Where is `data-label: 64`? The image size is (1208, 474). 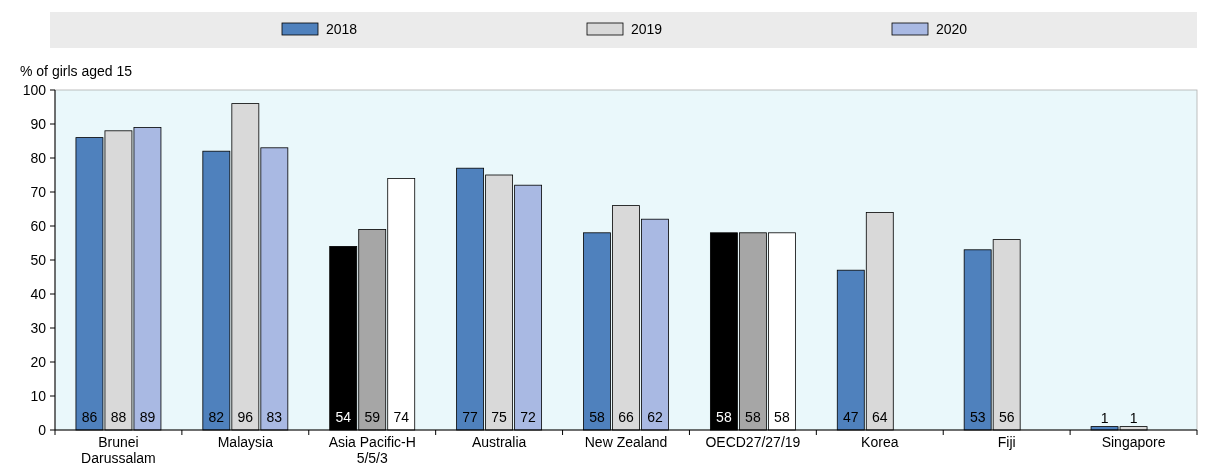 data-label: 64 is located at coordinates (879, 417).